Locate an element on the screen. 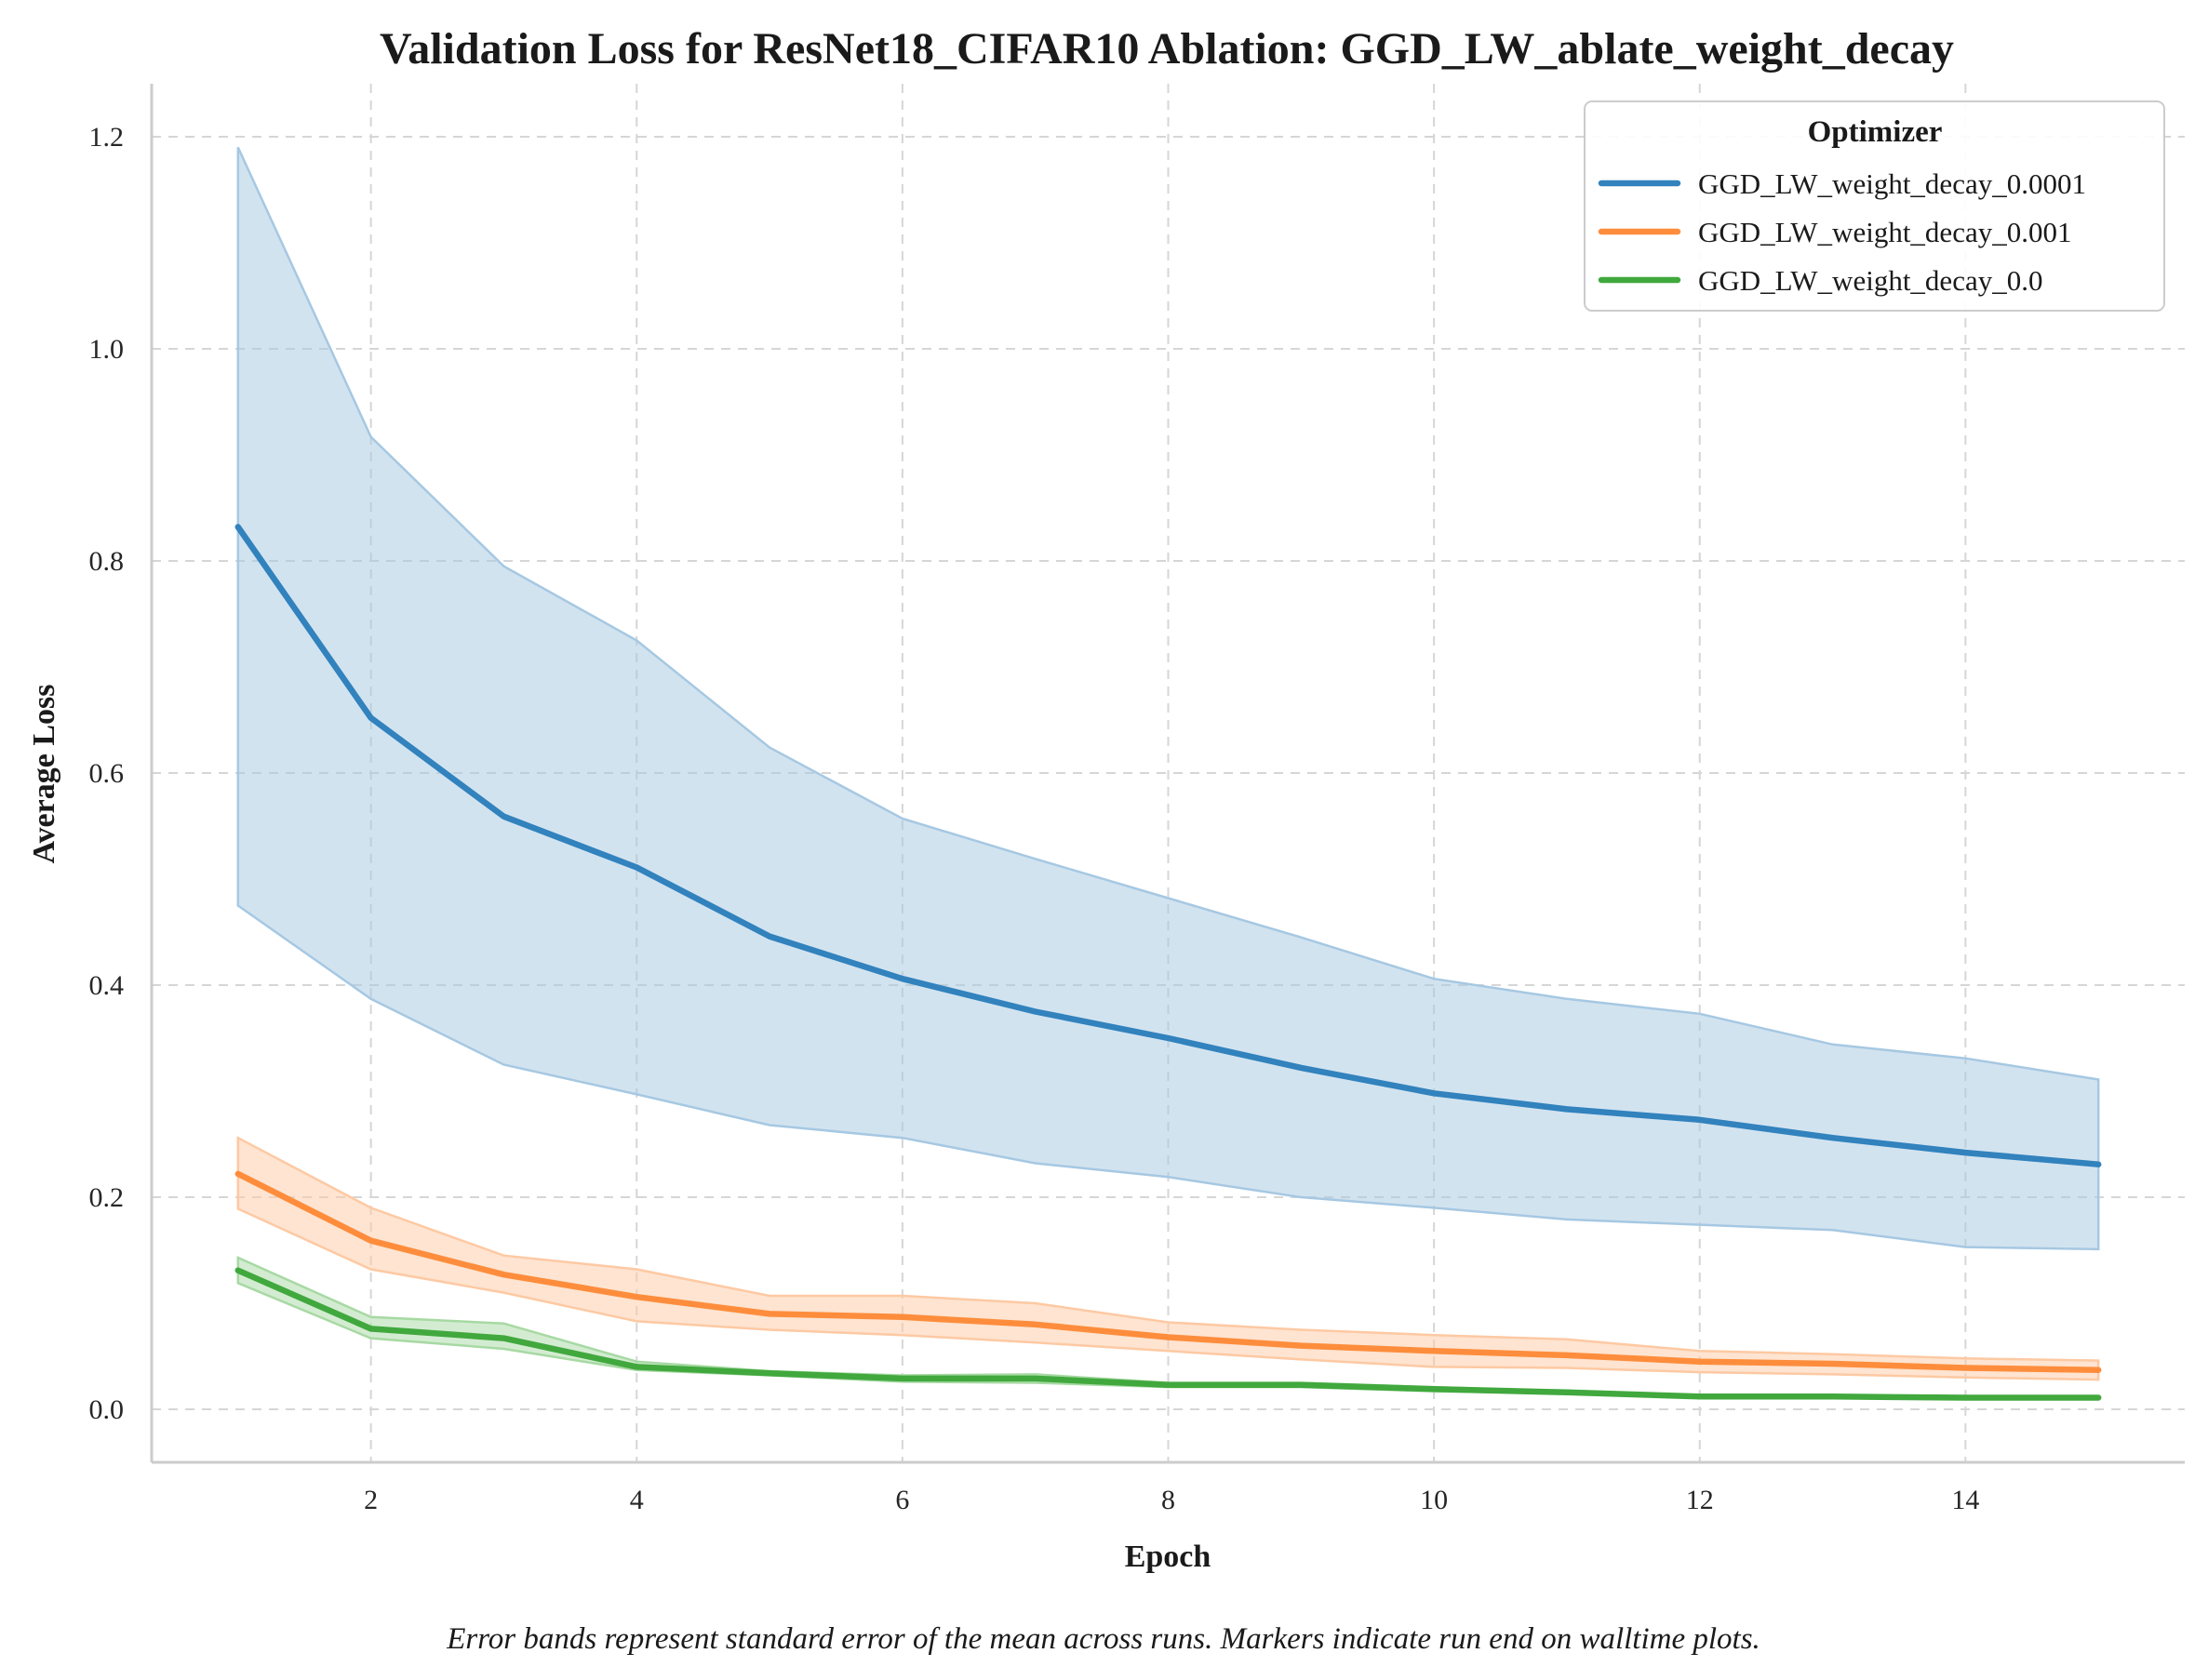 The image size is (2208, 1680). x-axis-label: Epoch is located at coordinates (1168, 1557).